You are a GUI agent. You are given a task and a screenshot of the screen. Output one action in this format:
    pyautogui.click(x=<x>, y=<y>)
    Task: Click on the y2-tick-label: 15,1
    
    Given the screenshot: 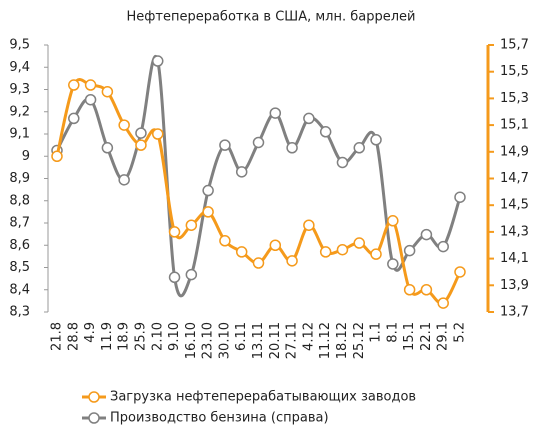 What is the action you would take?
    pyautogui.click(x=514, y=125)
    